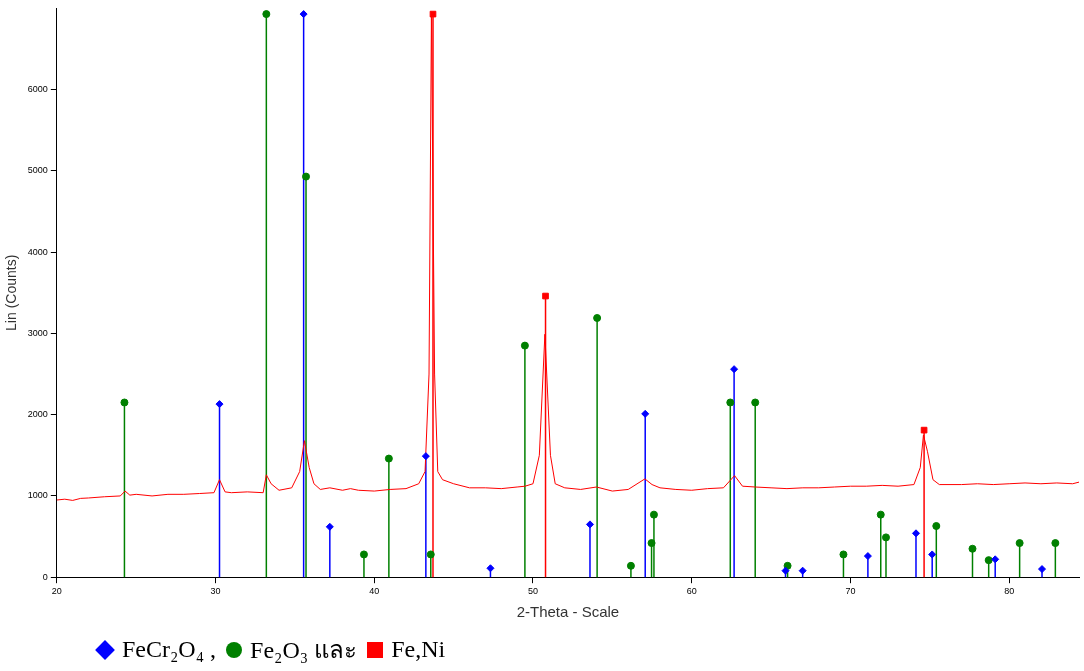 The width and height of the screenshot is (1084, 671). Describe the element at coordinates (304, 650) in the screenshot. I see `legend-label: Fe₂O₃ และ` at that location.